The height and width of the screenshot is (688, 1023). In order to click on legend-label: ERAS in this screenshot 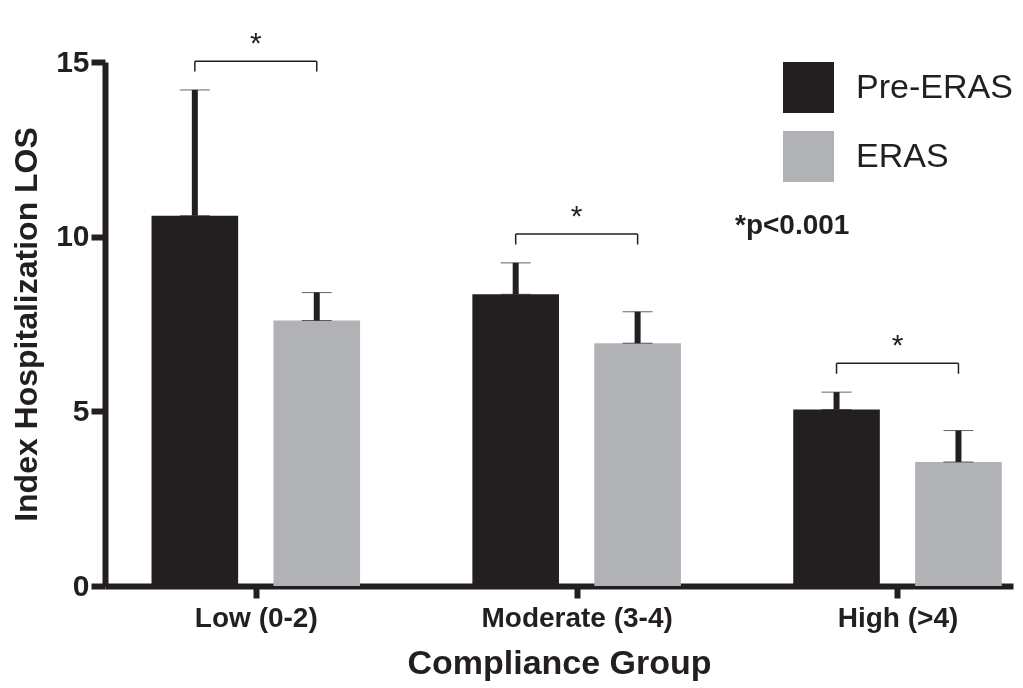, I will do `click(902, 154)`.